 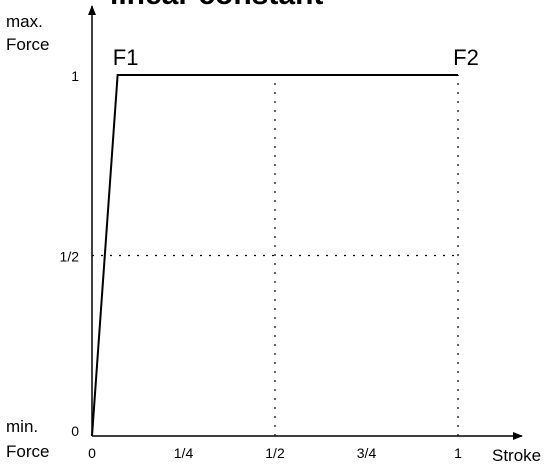 I want to click on x-tick-label-0: 0, so click(x=92, y=453).